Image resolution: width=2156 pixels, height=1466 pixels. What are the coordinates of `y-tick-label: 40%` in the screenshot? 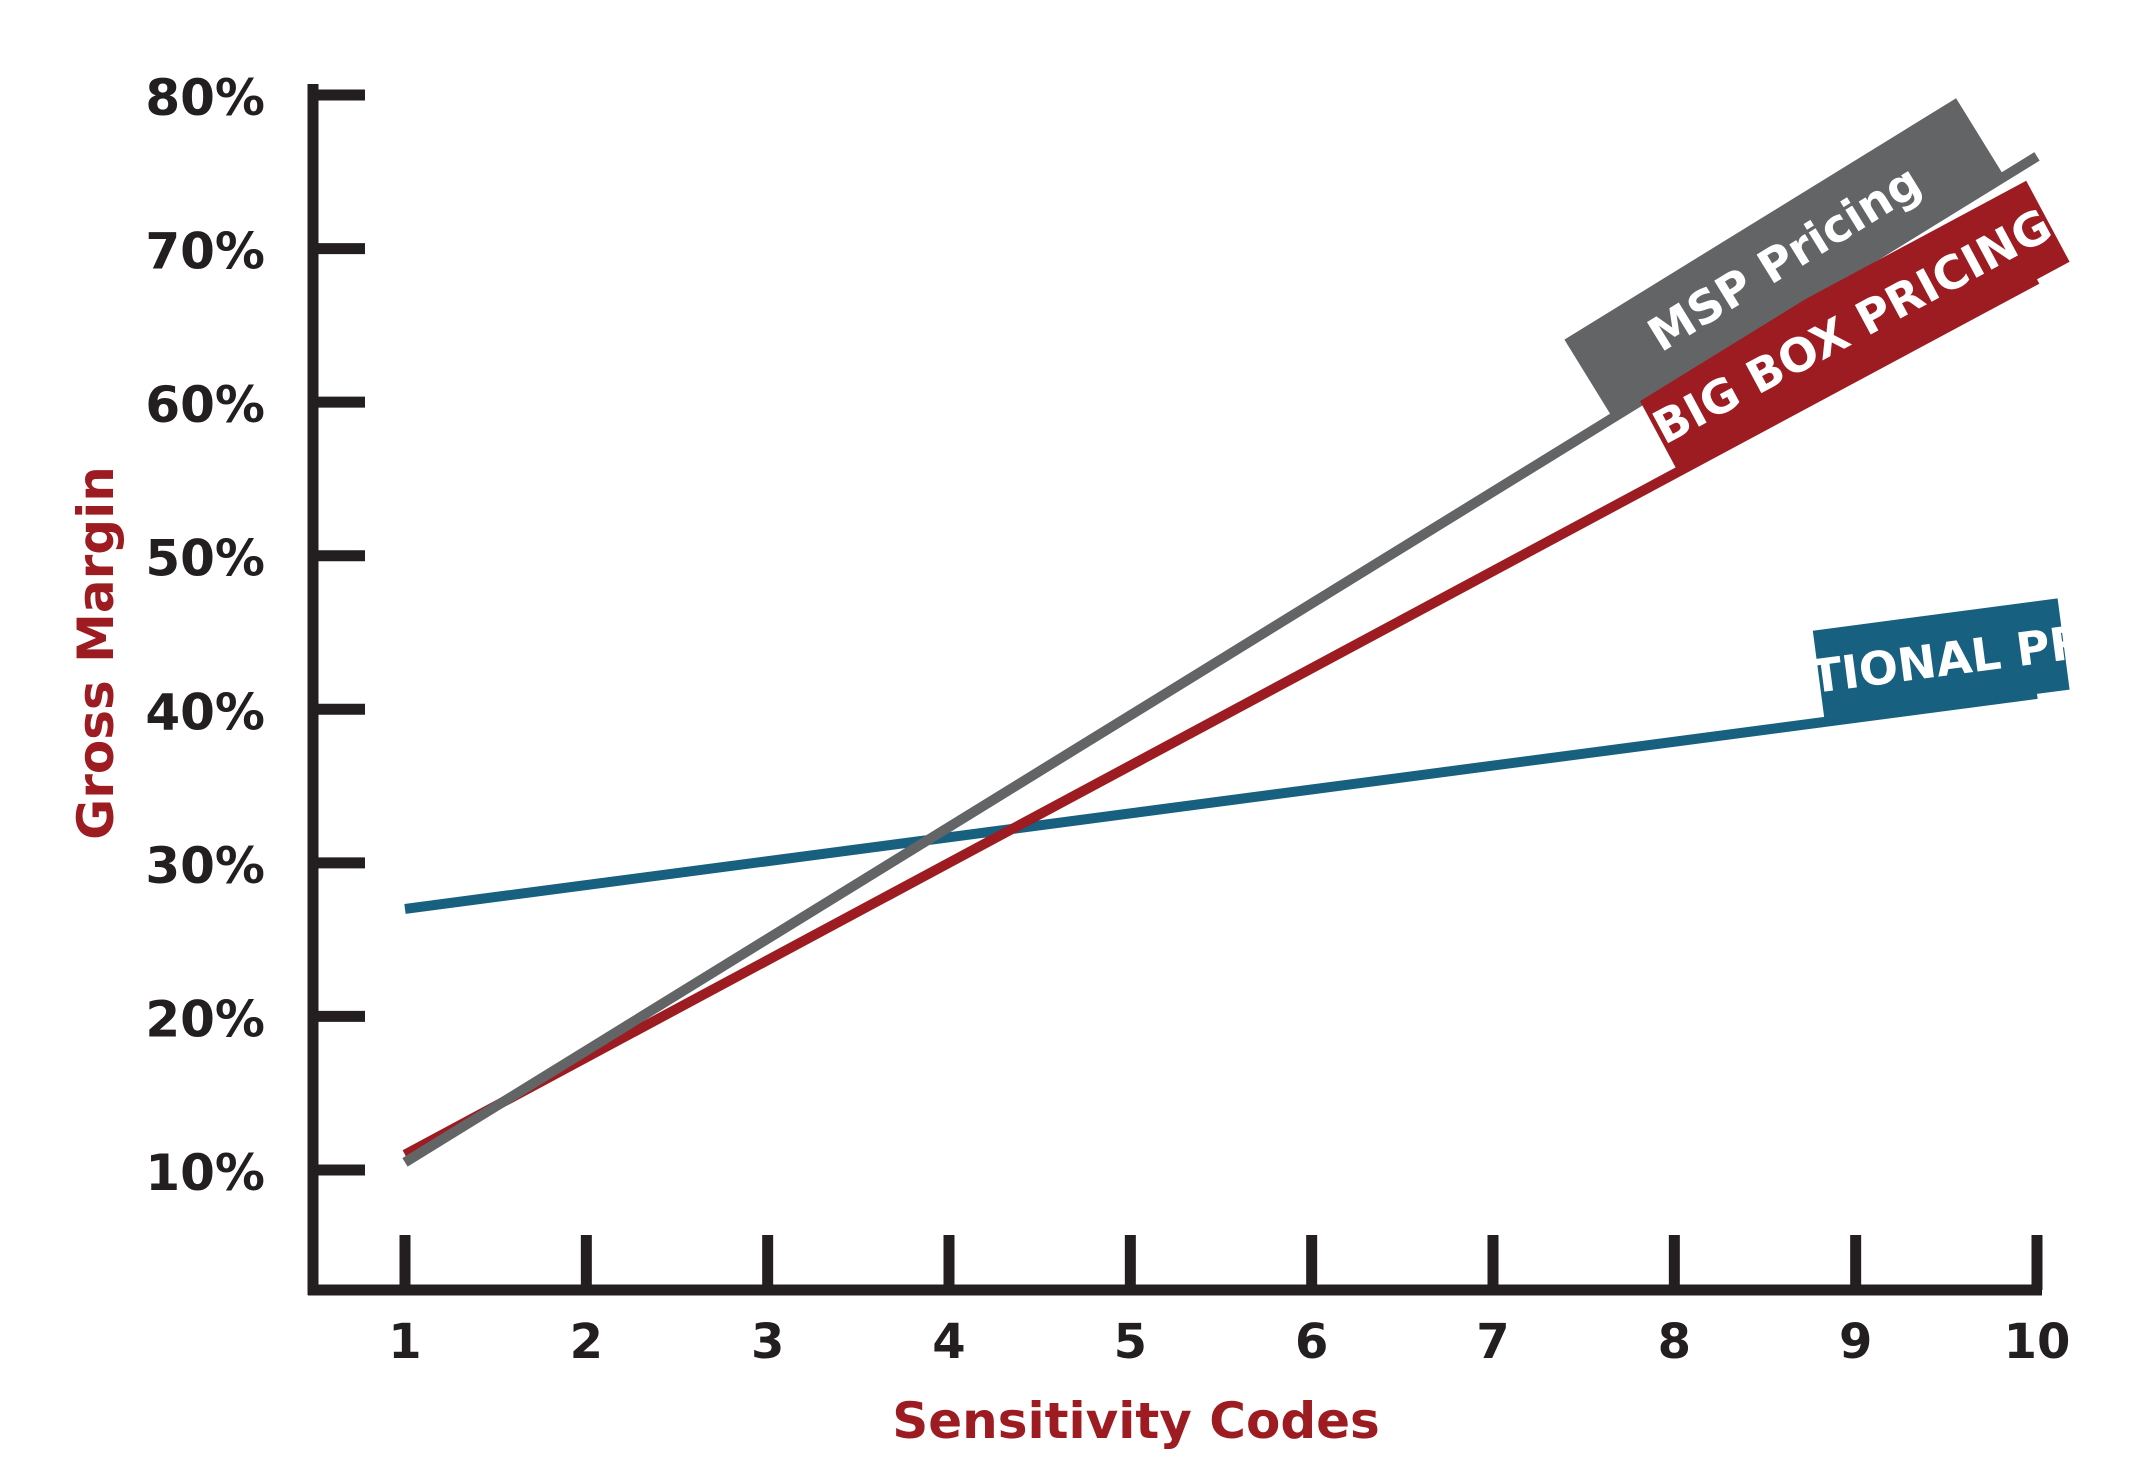 It's located at (205, 712).